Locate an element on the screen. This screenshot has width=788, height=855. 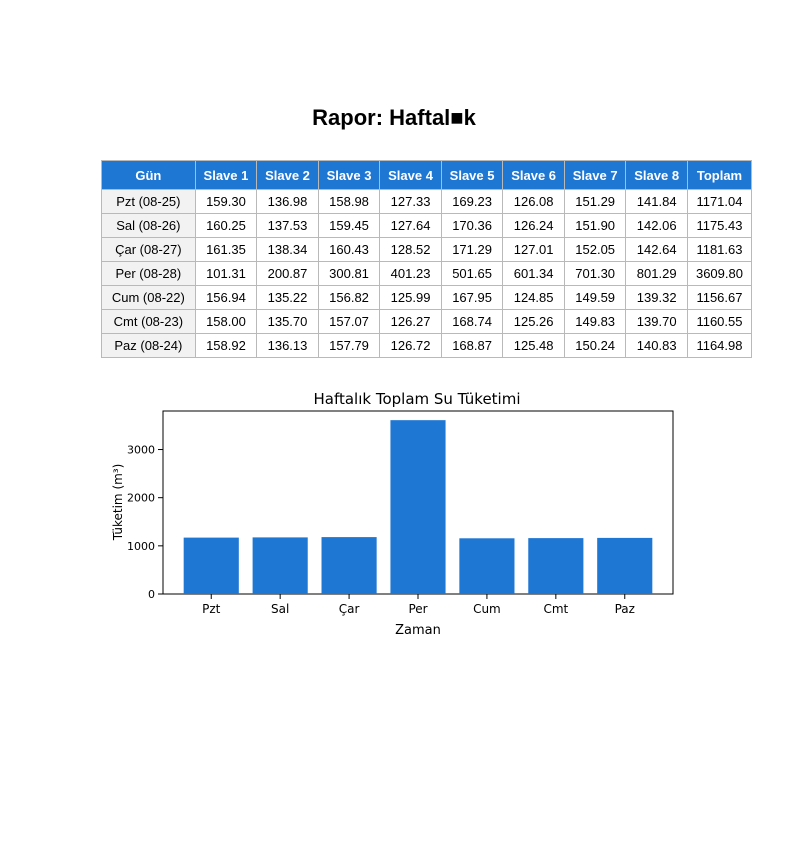
column-header: Slave 6 is located at coordinates (533, 175).